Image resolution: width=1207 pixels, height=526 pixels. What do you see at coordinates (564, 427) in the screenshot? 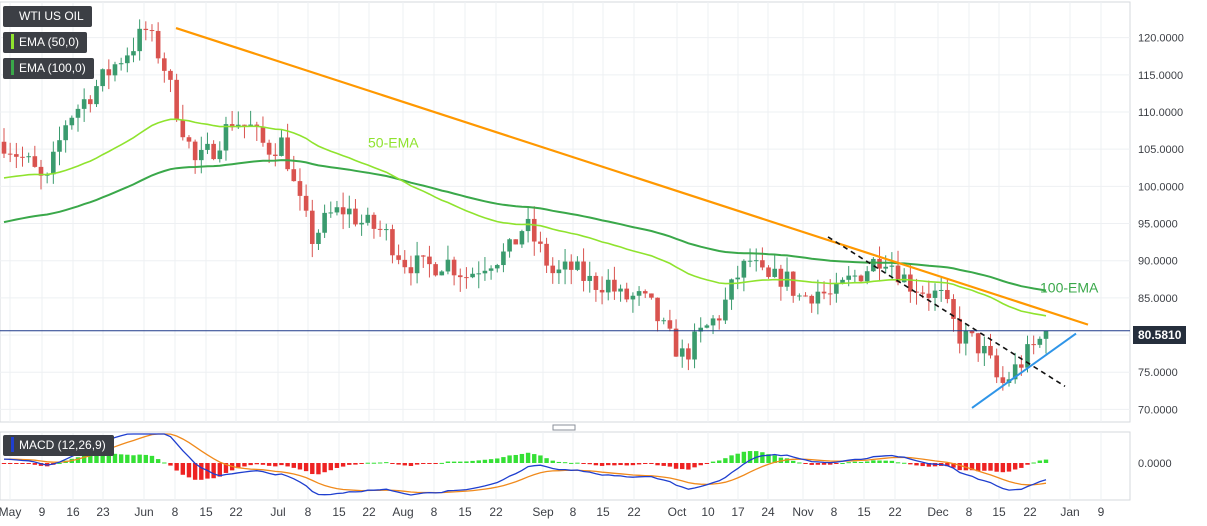
I see `panel-resize-handle` at bounding box center [564, 427].